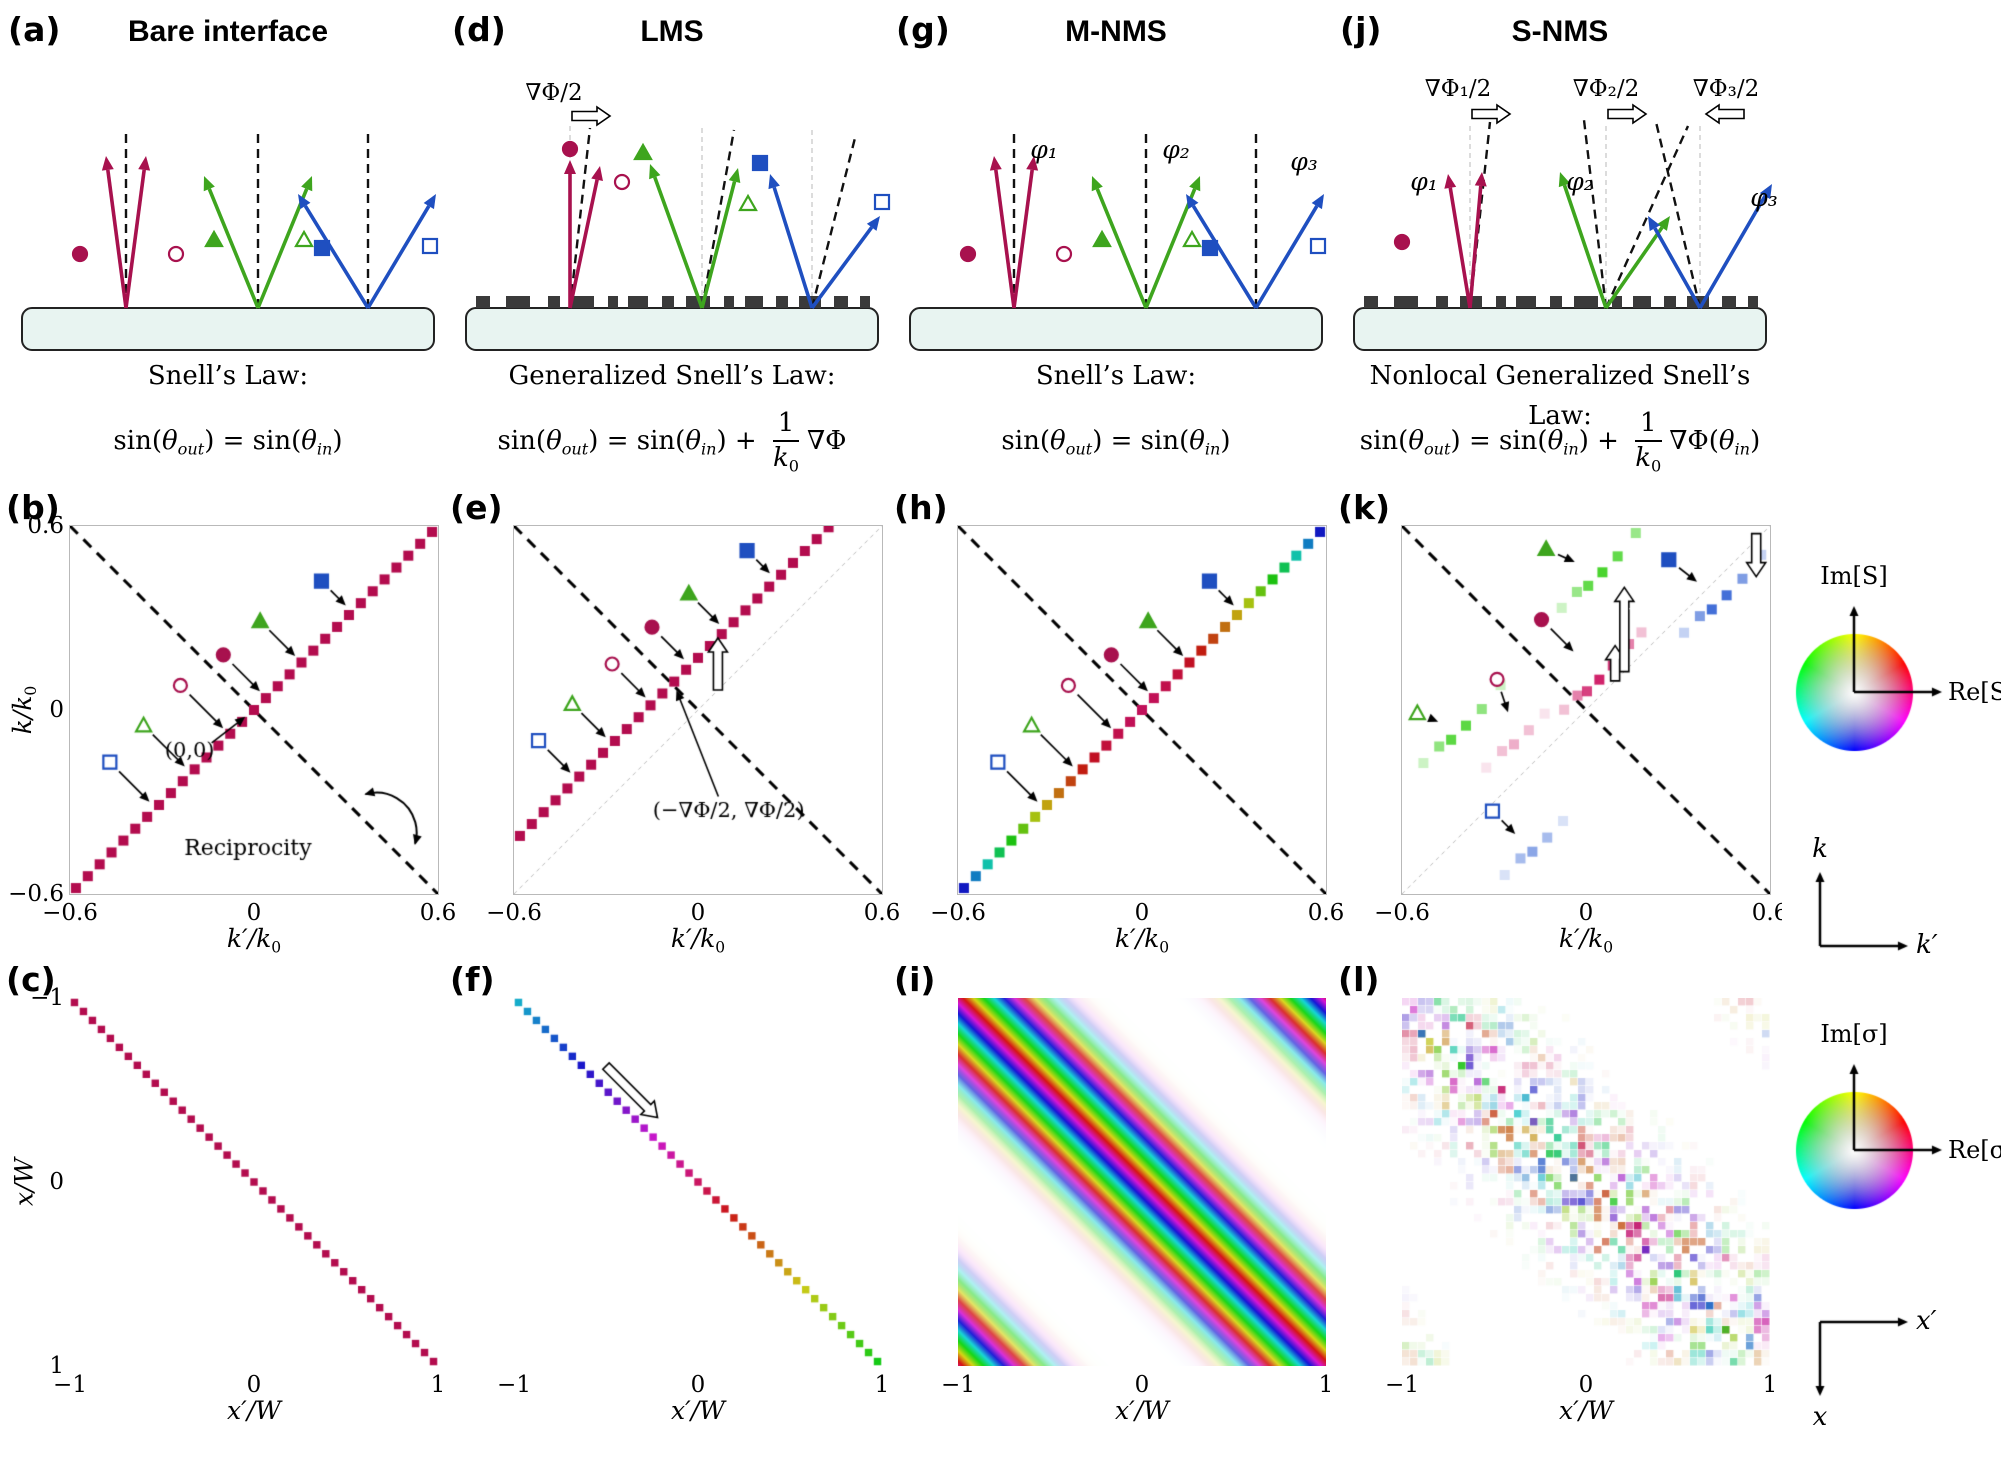 This screenshot has width=2001, height=1469. Describe the element at coordinates (617, 441) in the screenshot. I see `math-token: =` at that location.